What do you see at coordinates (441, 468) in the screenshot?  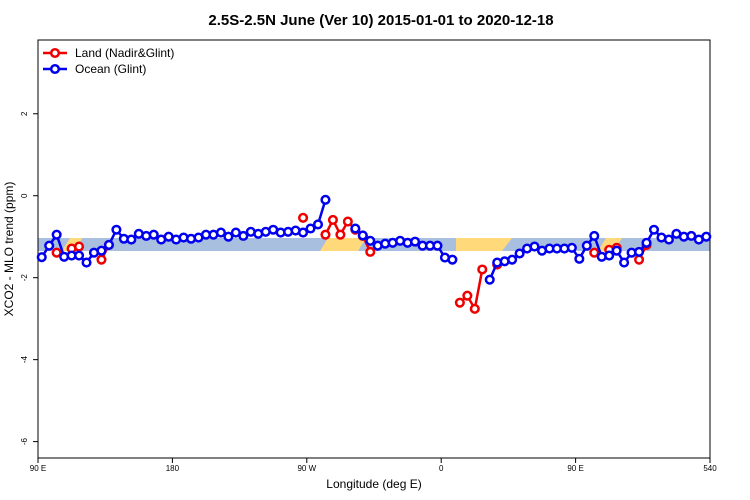 I see `x-tick-label: 0` at bounding box center [441, 468].